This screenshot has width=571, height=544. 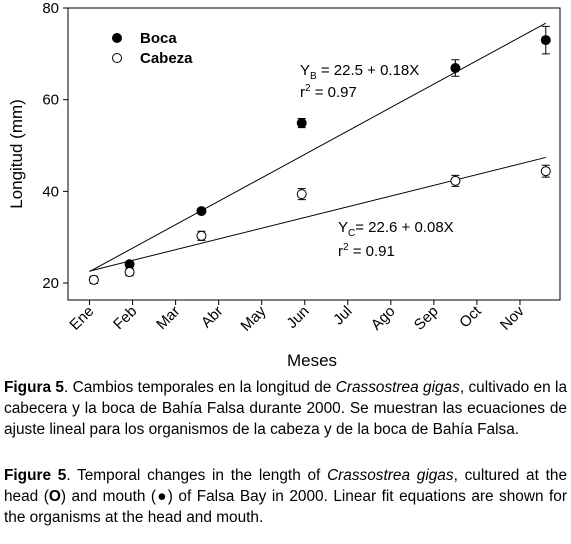 I want to click on caption-symbol: O, so click(x=54, y=496).